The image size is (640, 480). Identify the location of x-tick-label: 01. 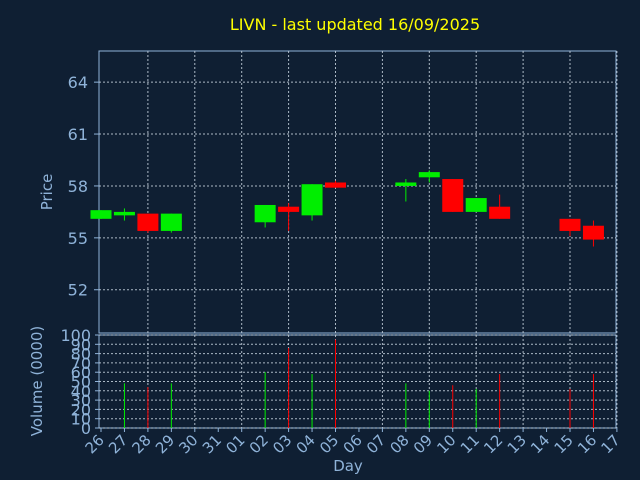
(235, 444).